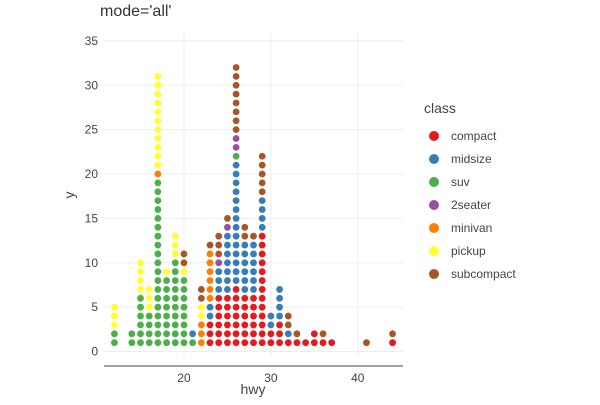 The height and width of the screenshot is (405, 600). What do you see at coordinates (468, 251) in the screenshot?
I see `legend-label-pickup: pickup` at bounding box center [468, 251].